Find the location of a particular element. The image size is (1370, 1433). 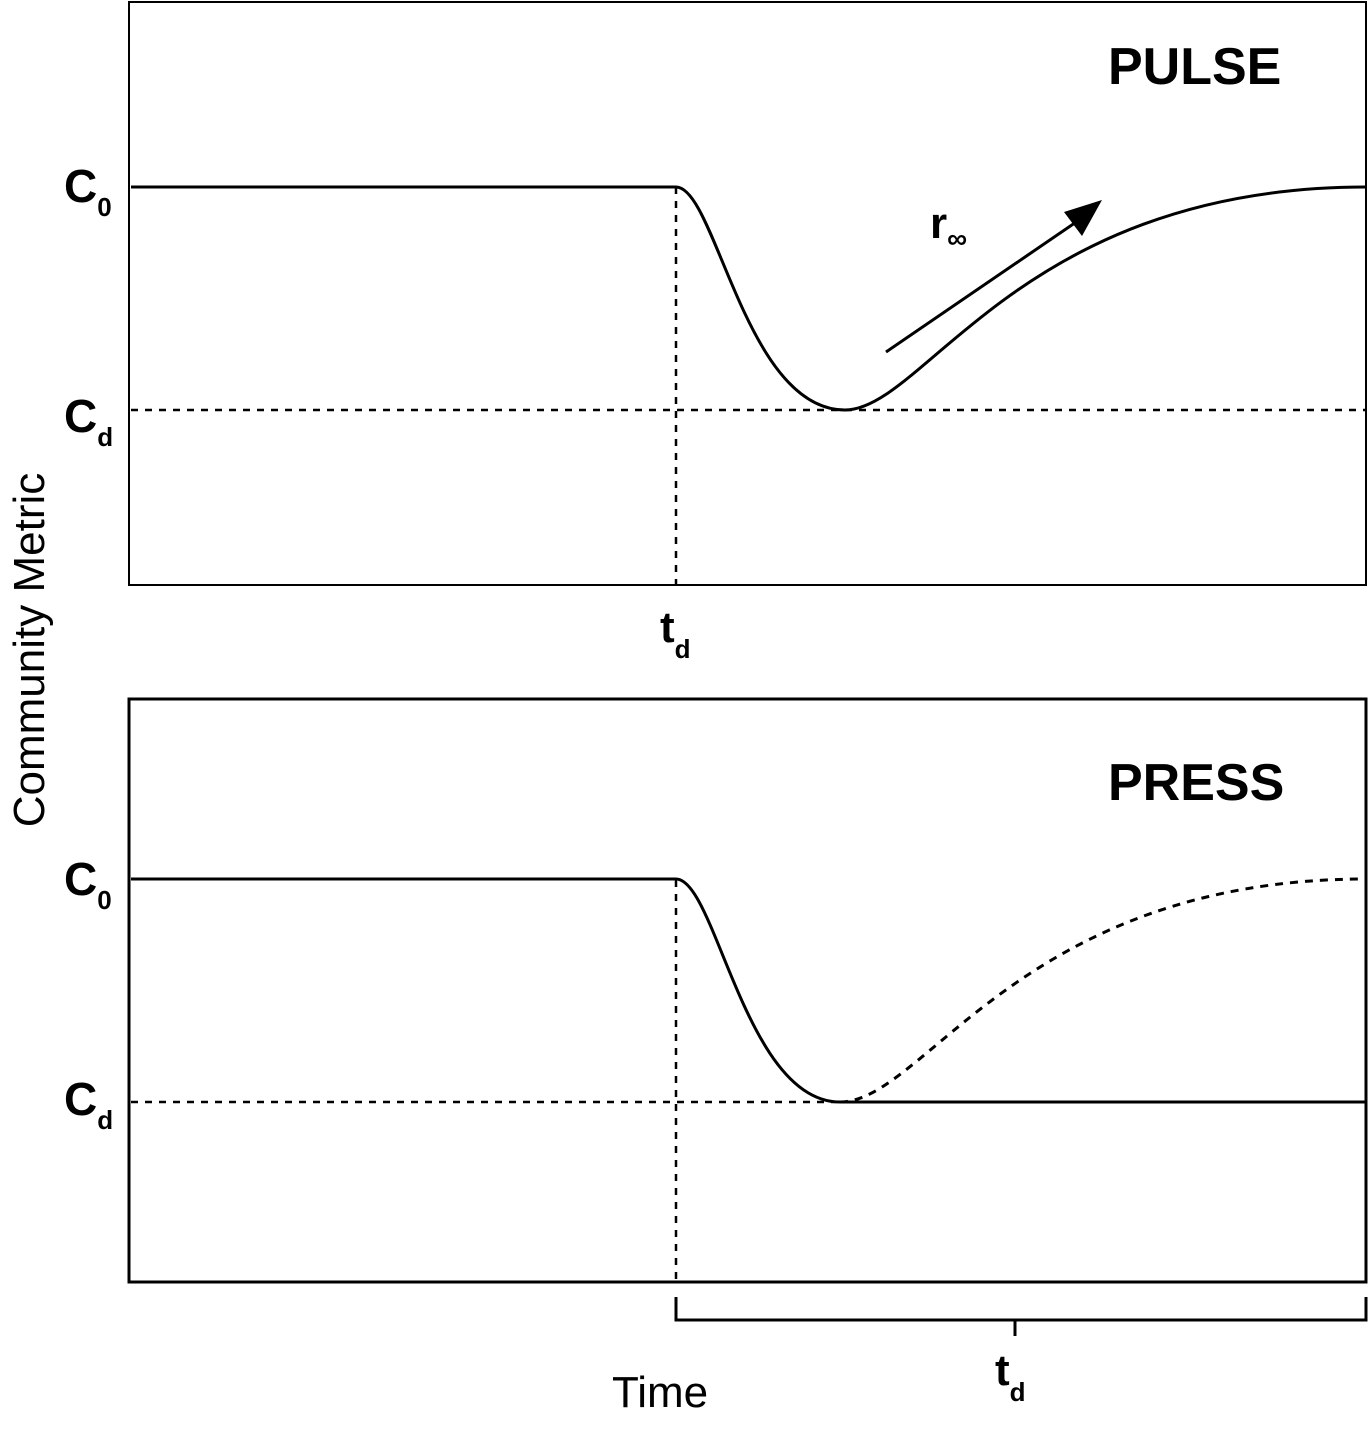

recovery-rate-label: r∞ is located at coordinates (948, 226).